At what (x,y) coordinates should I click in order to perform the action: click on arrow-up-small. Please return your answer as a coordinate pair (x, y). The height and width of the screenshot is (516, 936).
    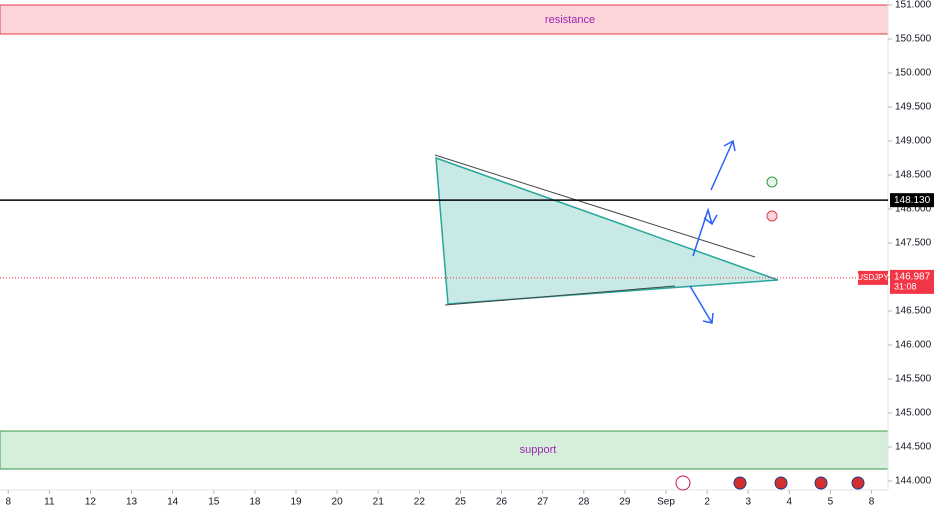
    Looking at the image, I should click on (705, 232).